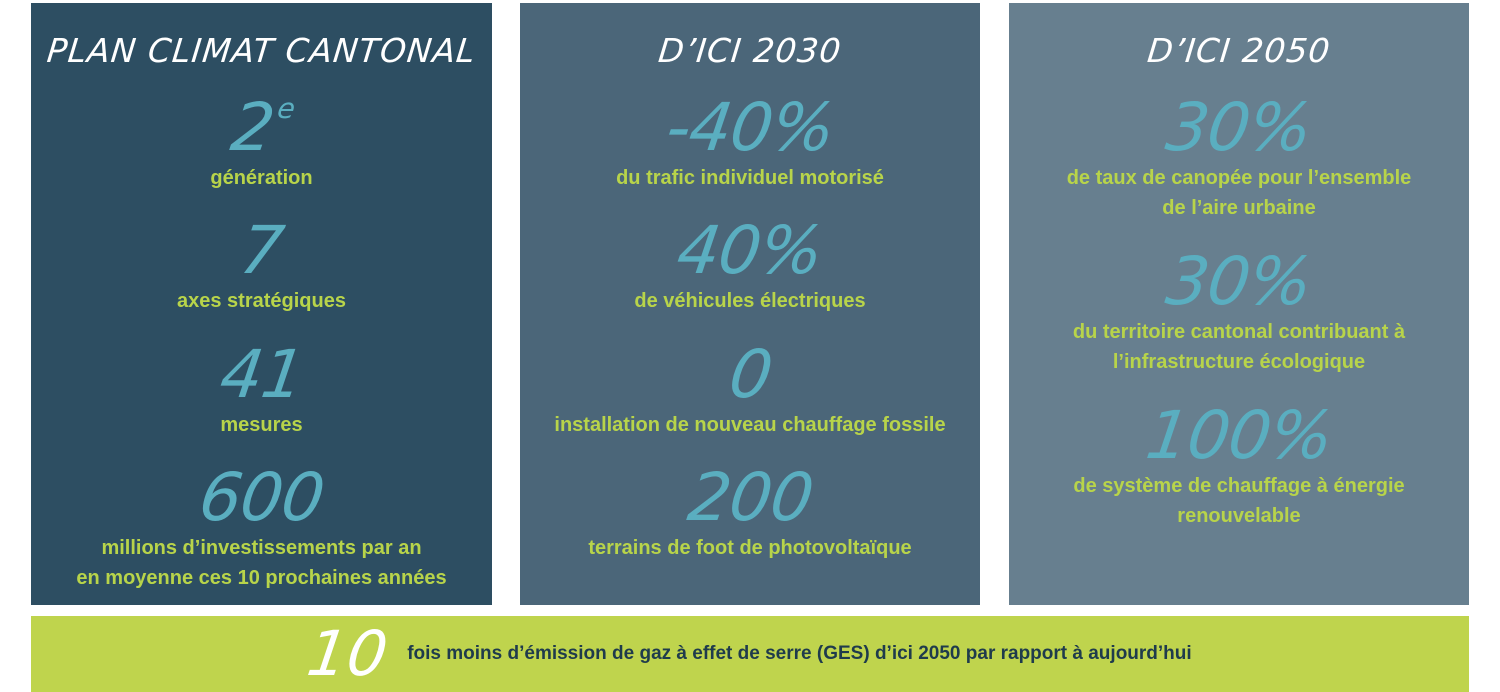 This screenshot has width=1500, height=692. I want to click on stat-photovoltaique: 200 terrains de foot de photovoltaïque, so click(750, 511).